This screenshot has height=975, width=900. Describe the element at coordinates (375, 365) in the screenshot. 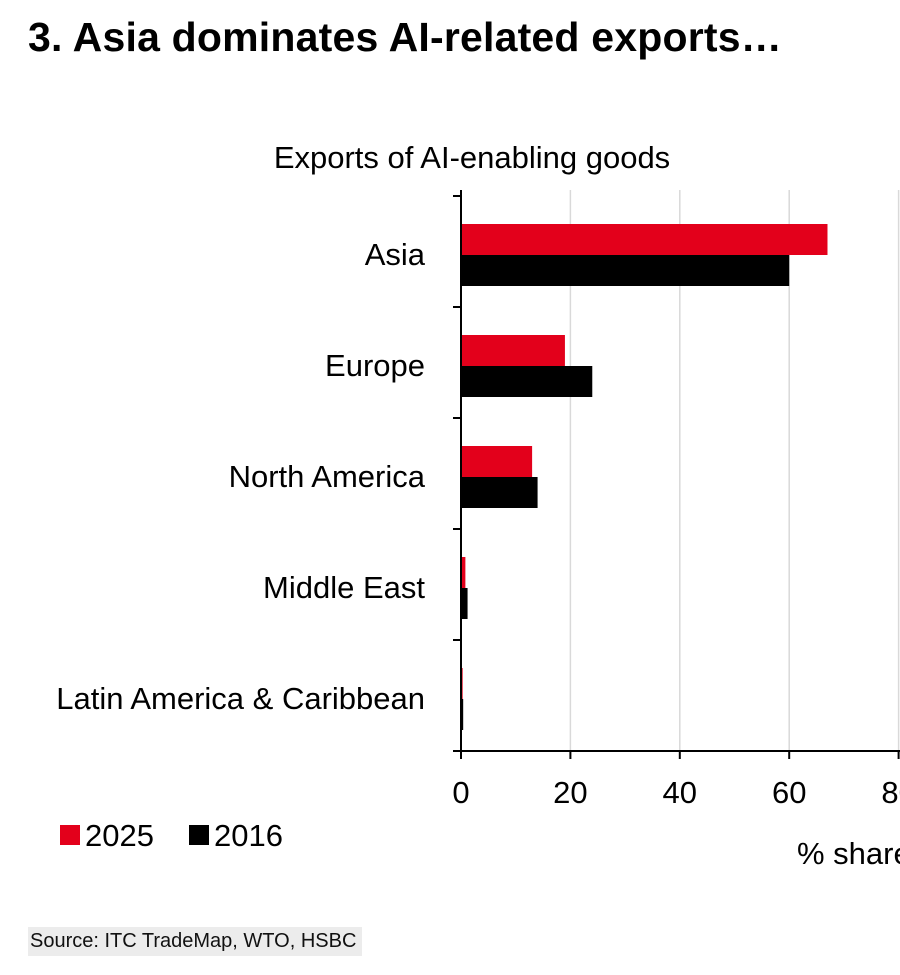

I see `category-label-europe: Europe` at that location.